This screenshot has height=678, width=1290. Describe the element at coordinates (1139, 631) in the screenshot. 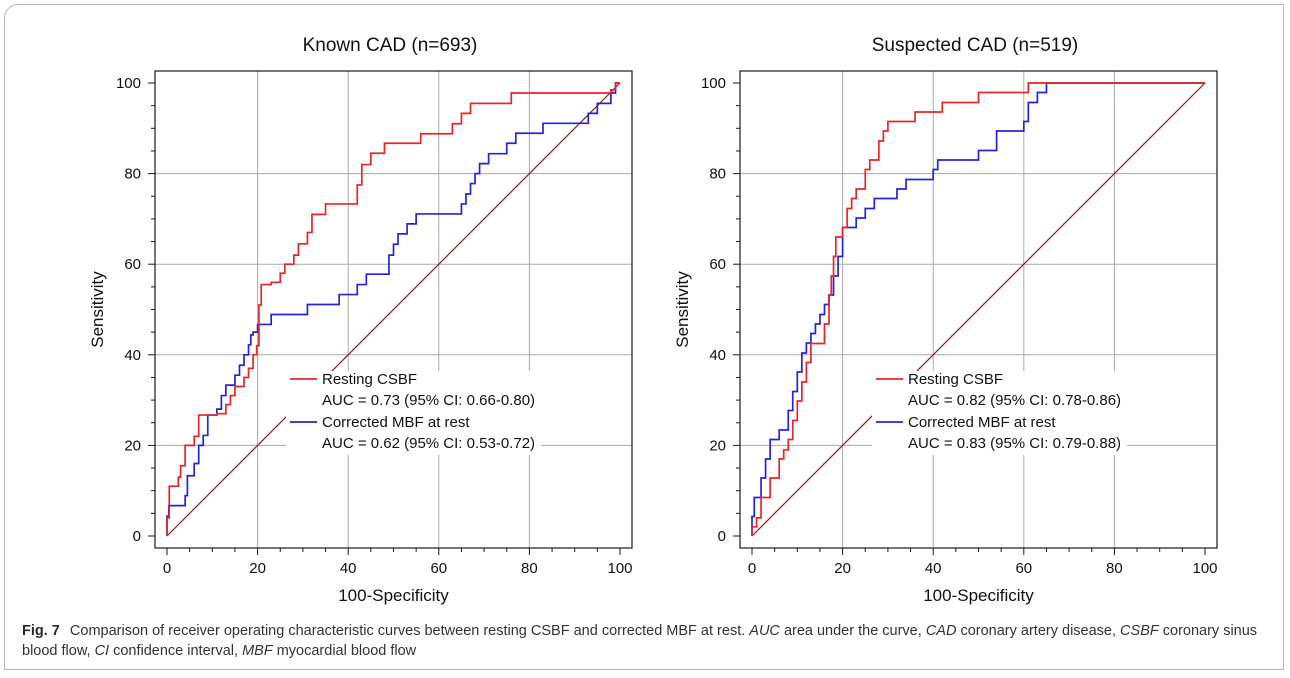

I see `abbreviation-term: CSBF` at that location.